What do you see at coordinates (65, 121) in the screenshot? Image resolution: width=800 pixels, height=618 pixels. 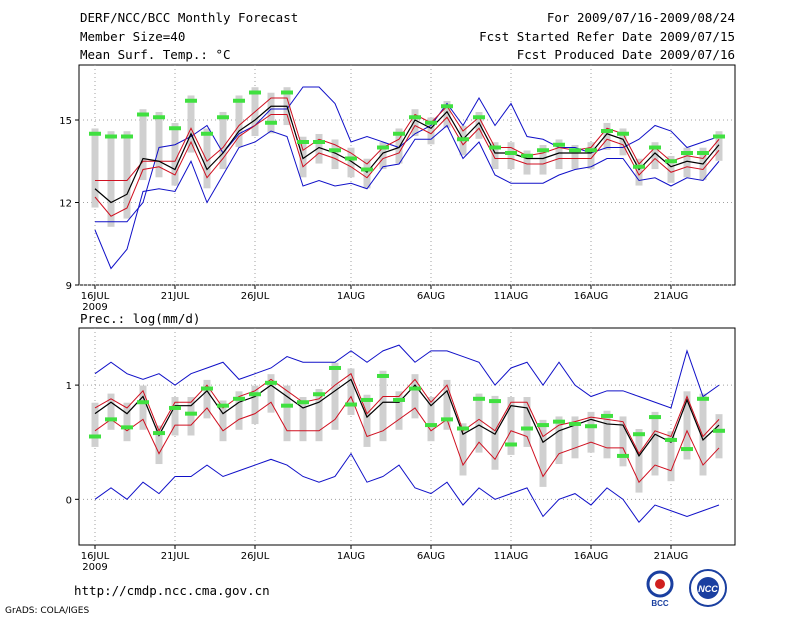 I see `temp-ytick-label: 15` at bounding box center [65, 121].